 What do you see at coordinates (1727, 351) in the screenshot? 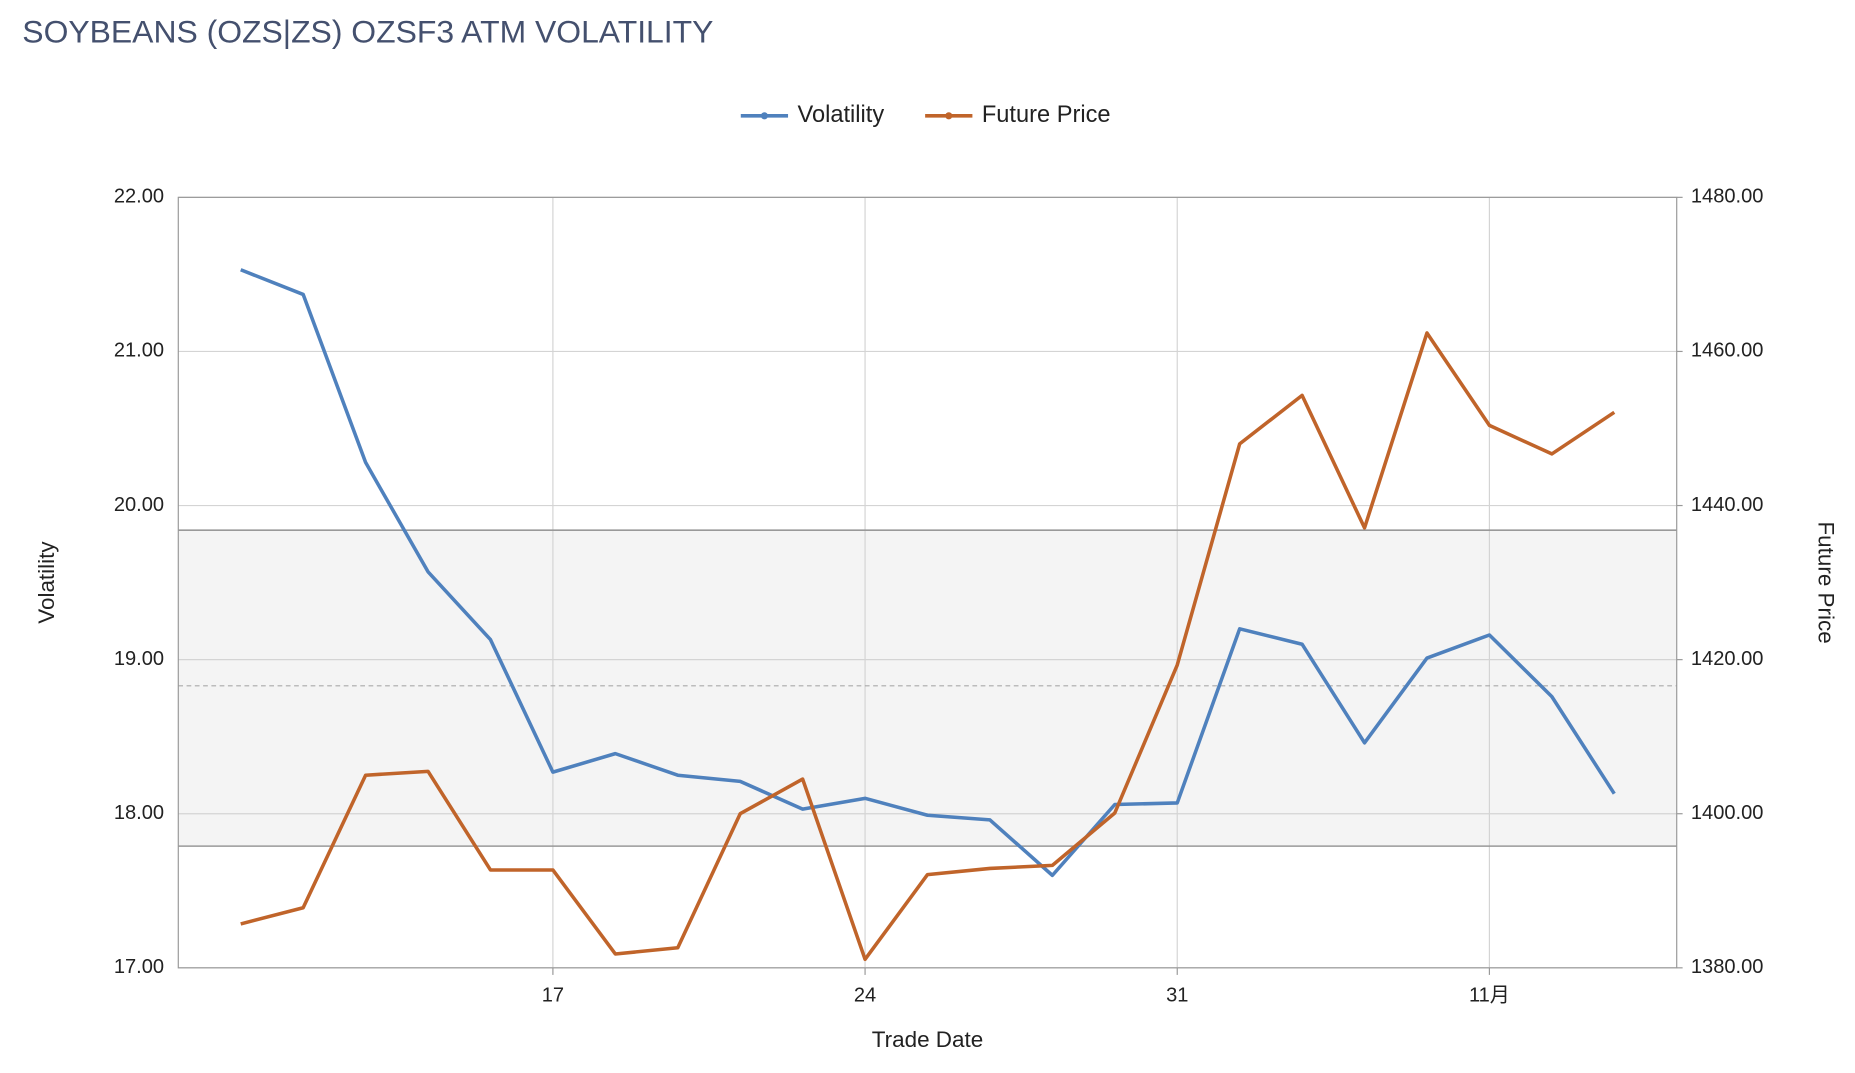
I see `y2-tick-label: 1460.00` at bounding box center [1727, 351].